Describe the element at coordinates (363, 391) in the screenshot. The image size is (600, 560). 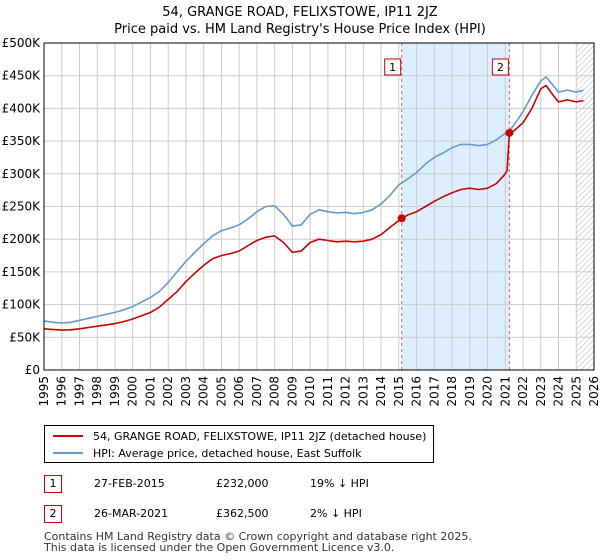
I see `x-tick-label: 2013` at that location.